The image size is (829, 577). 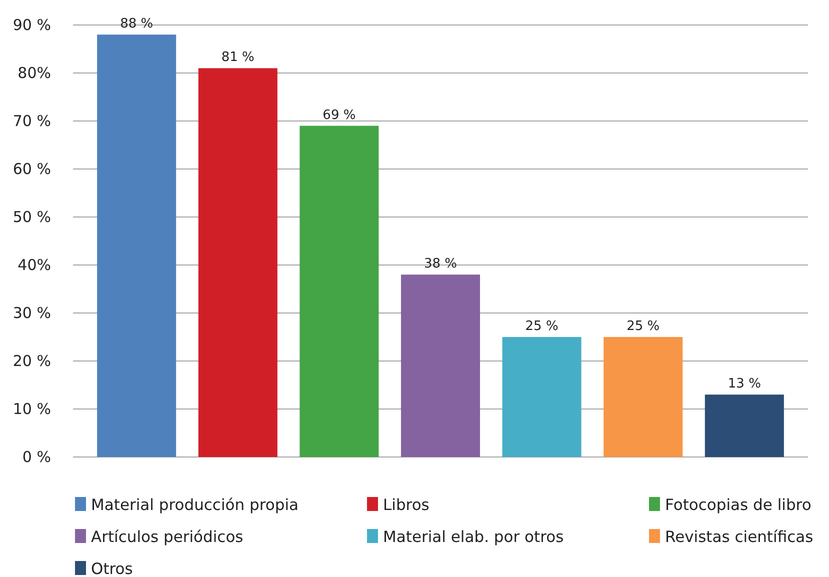 What do you see at coordinates (112, 568) in the screenshot?
I see `legend-label: Otros` at bounding box center [112, 568].